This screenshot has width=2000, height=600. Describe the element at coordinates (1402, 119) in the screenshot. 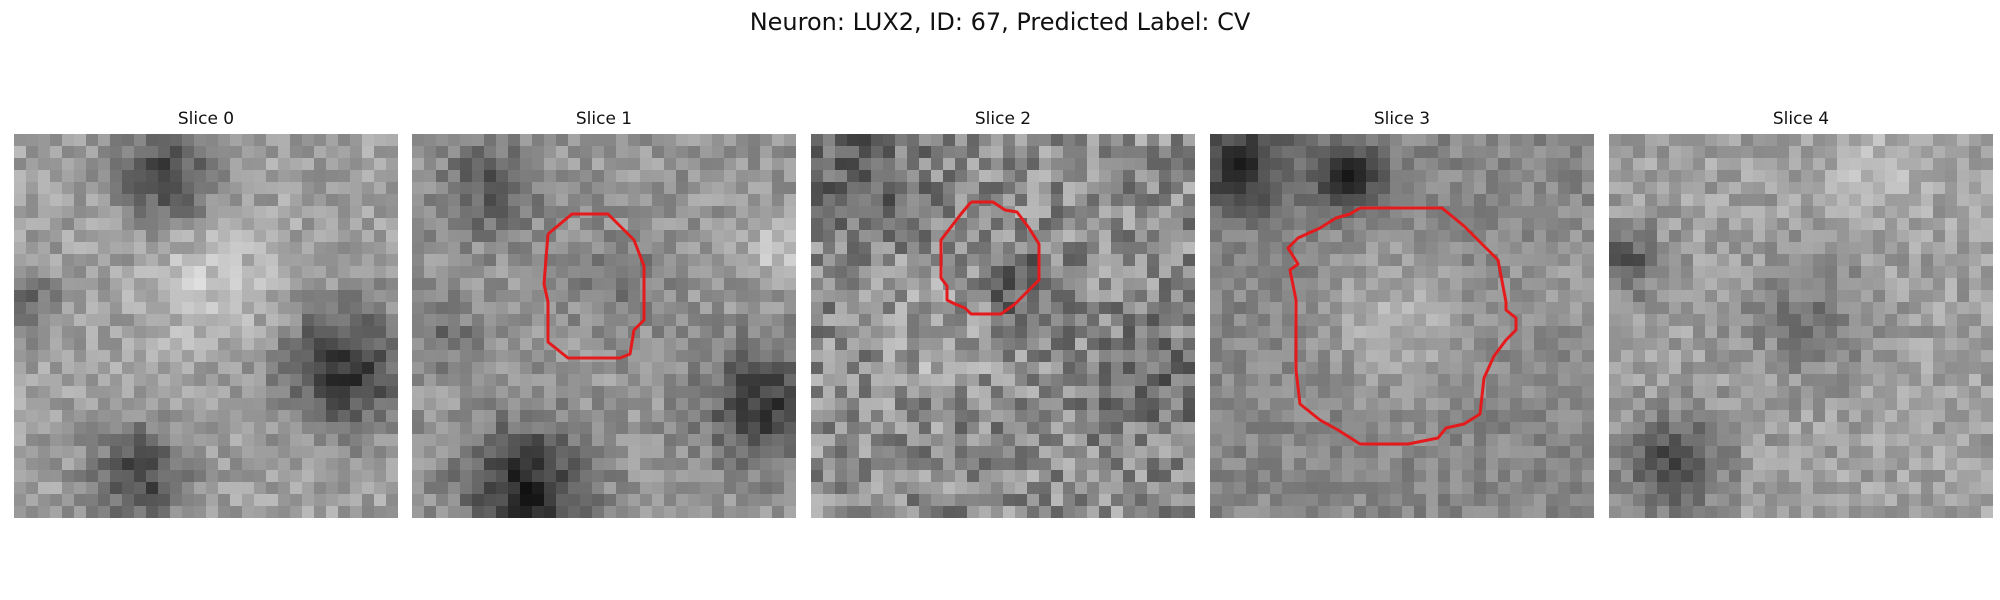

I see `slice-title: Slice 3` at that location.